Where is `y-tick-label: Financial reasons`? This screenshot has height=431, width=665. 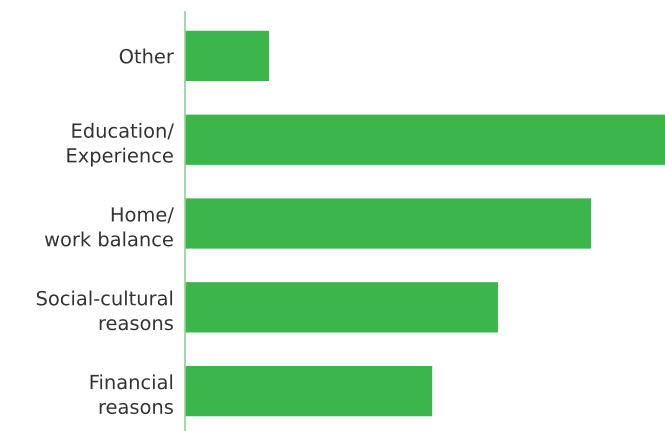
y-tick-label: Financial reasons is located at coordinates (131, 394).